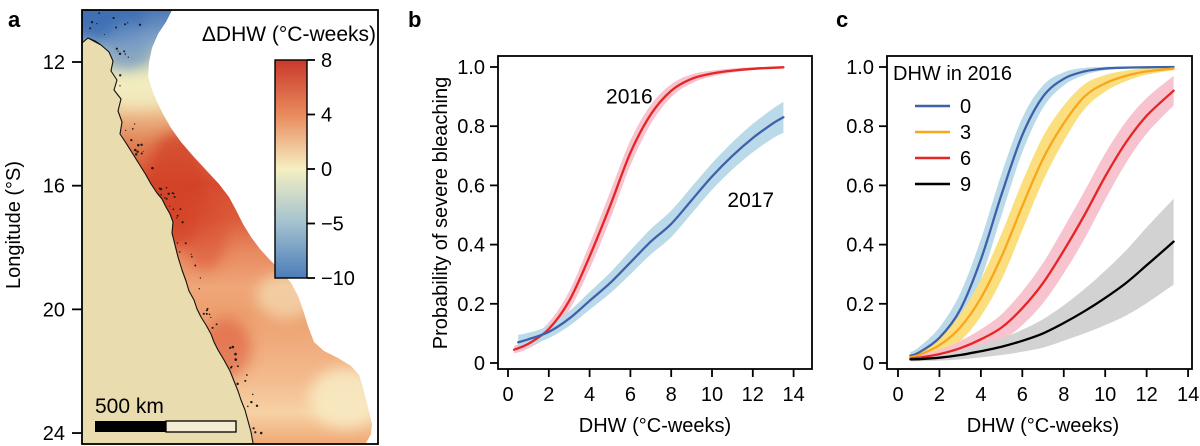 This screenshot has width=1200, height=446. I want to click on x-tick-label: 0, so click(507, 395).